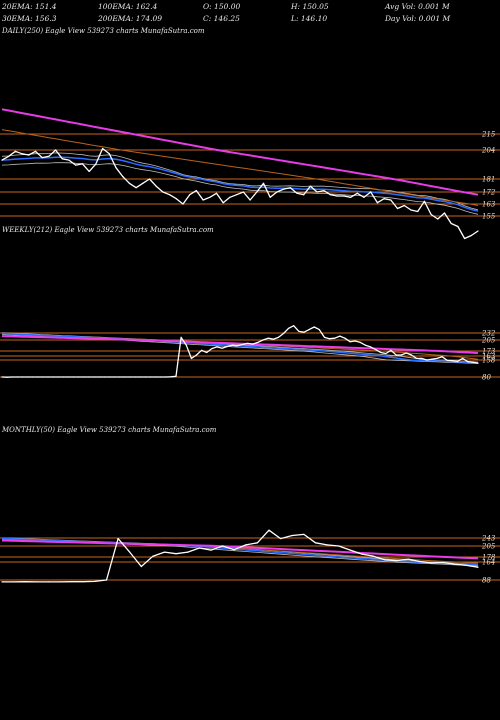  What do you see at coordinates (488, 151) in the screenshot?
I see `level-label: 204` at bounding box center [488, 151].